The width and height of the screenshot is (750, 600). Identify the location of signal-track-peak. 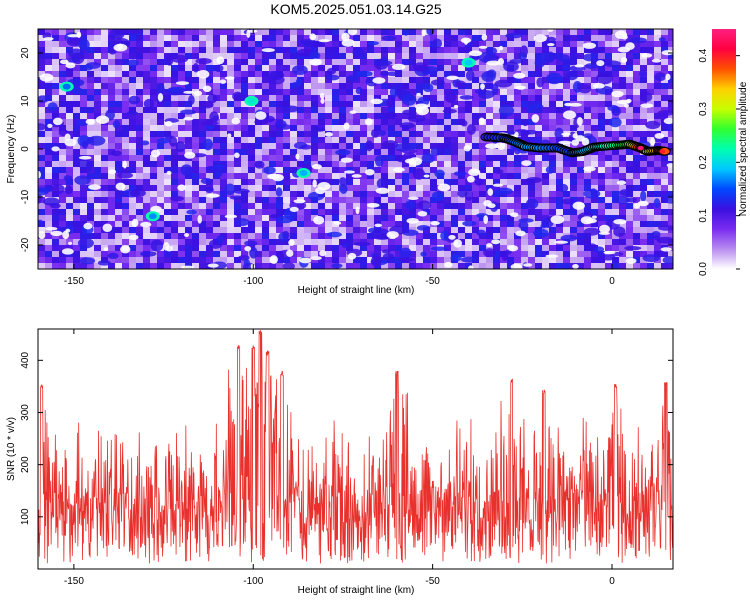
(662, 151).